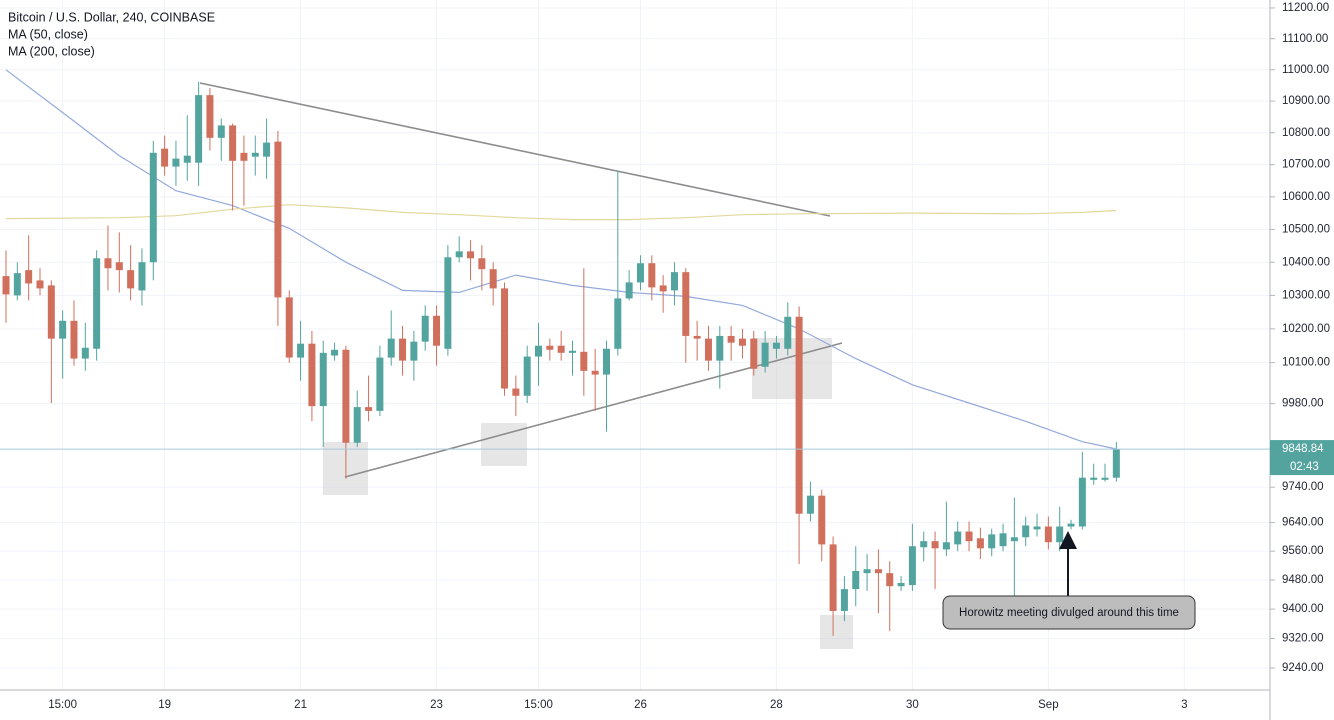 The height and width of the screenshot is (720, 1334). What do you see at coordinates (1303, 580) in the screenshot?
I see `y-tick-label: 9480.00` at bounding box center [1303, 580].